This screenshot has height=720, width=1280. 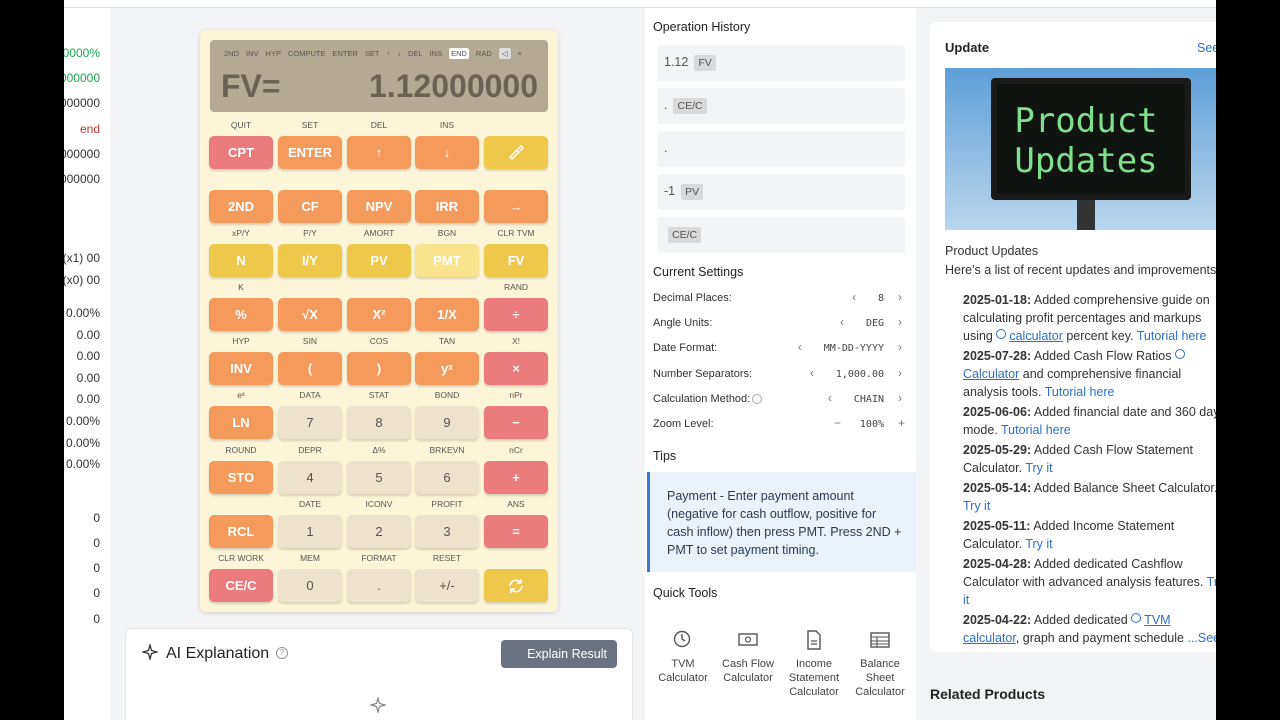 What do you see at coordinates (516, 422) in the screenshot?
I see `calculator-key: −` at bounding box center [516, 422].